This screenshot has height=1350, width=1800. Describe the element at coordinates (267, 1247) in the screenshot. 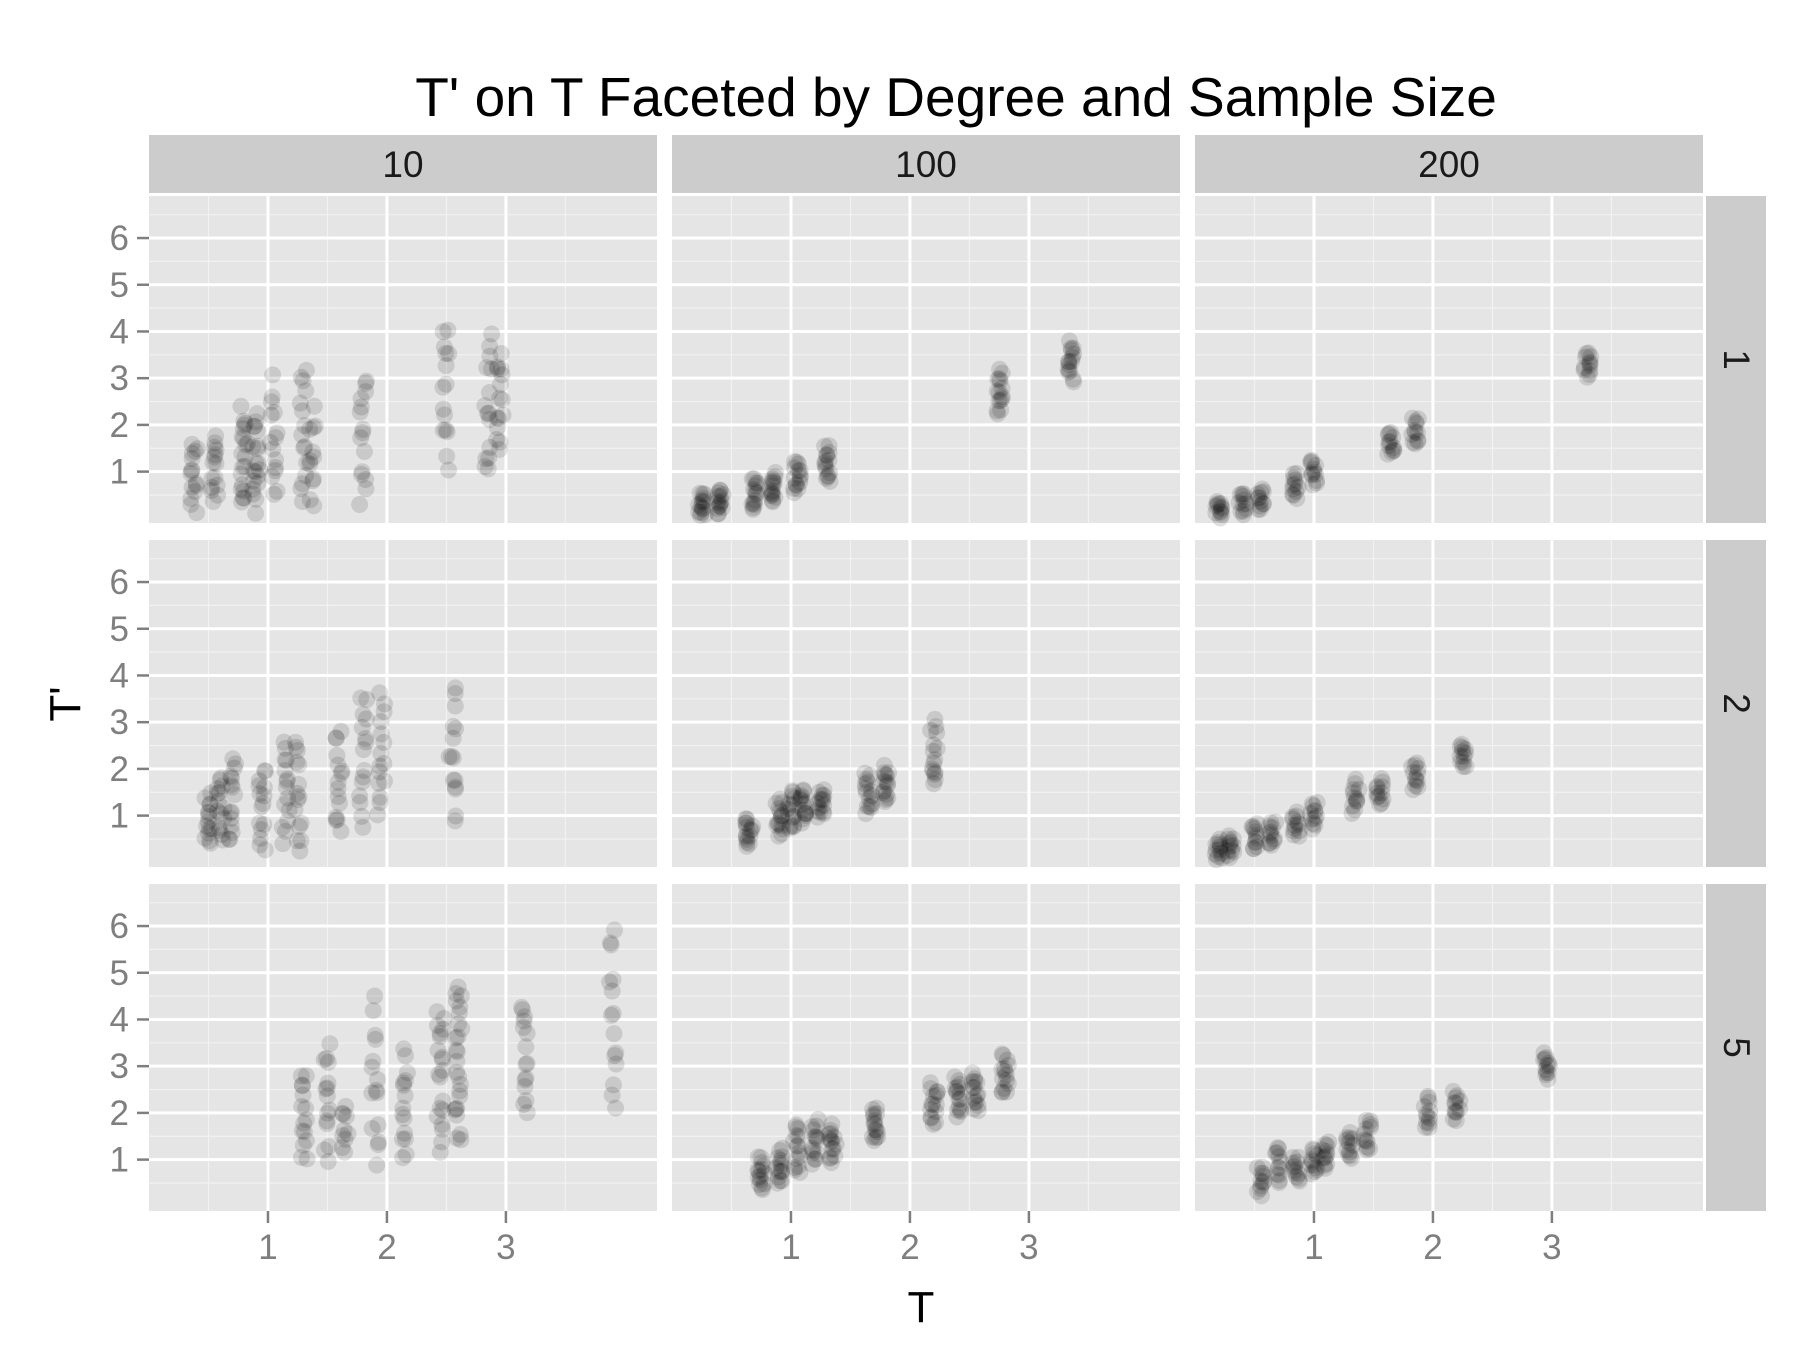

I see `x-tick-label: 1` at that location.